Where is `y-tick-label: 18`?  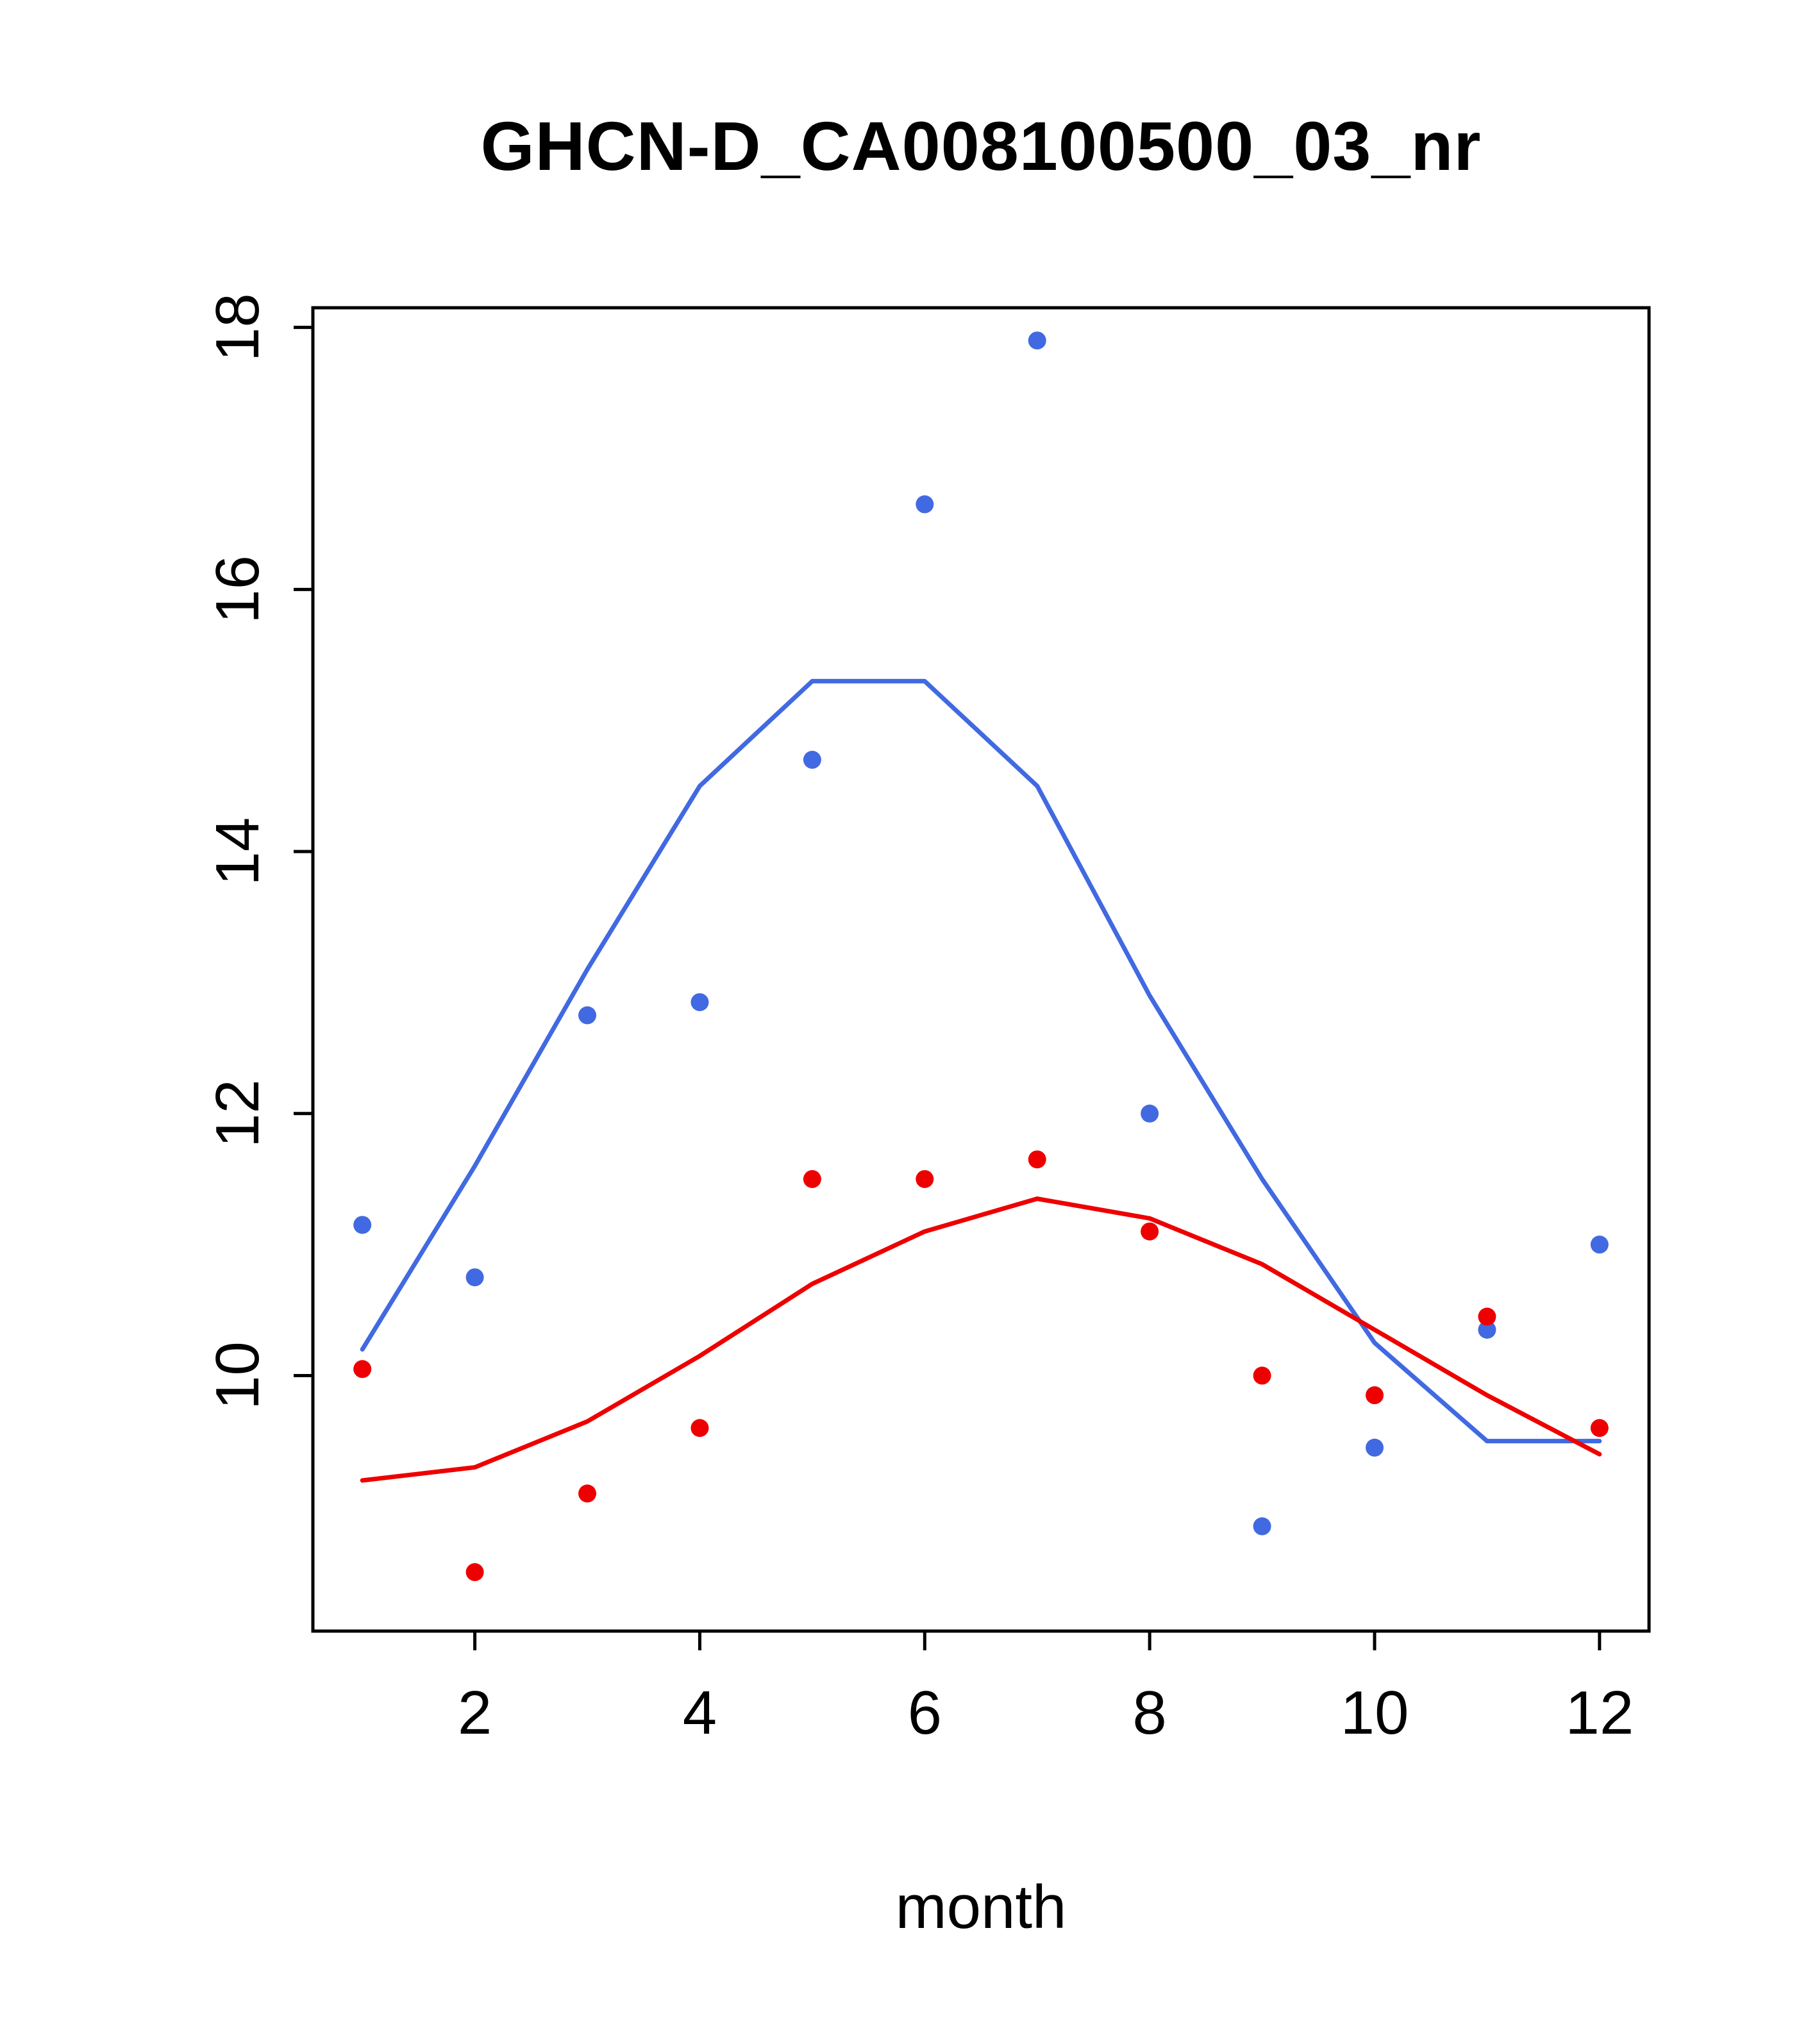
y-tick-label: 18 is located at coordinates (238, 328).